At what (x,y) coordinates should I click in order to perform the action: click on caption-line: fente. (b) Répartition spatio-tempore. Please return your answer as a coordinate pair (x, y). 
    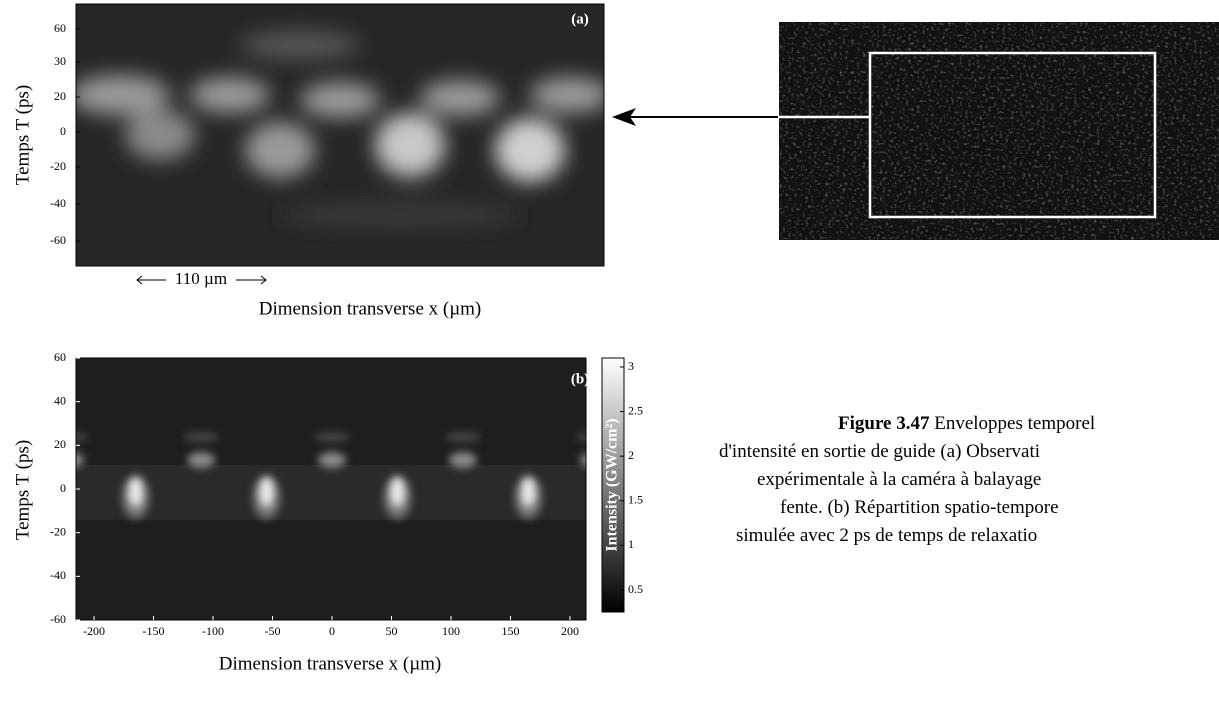
    Looking at the image, I should click on (919, 507).